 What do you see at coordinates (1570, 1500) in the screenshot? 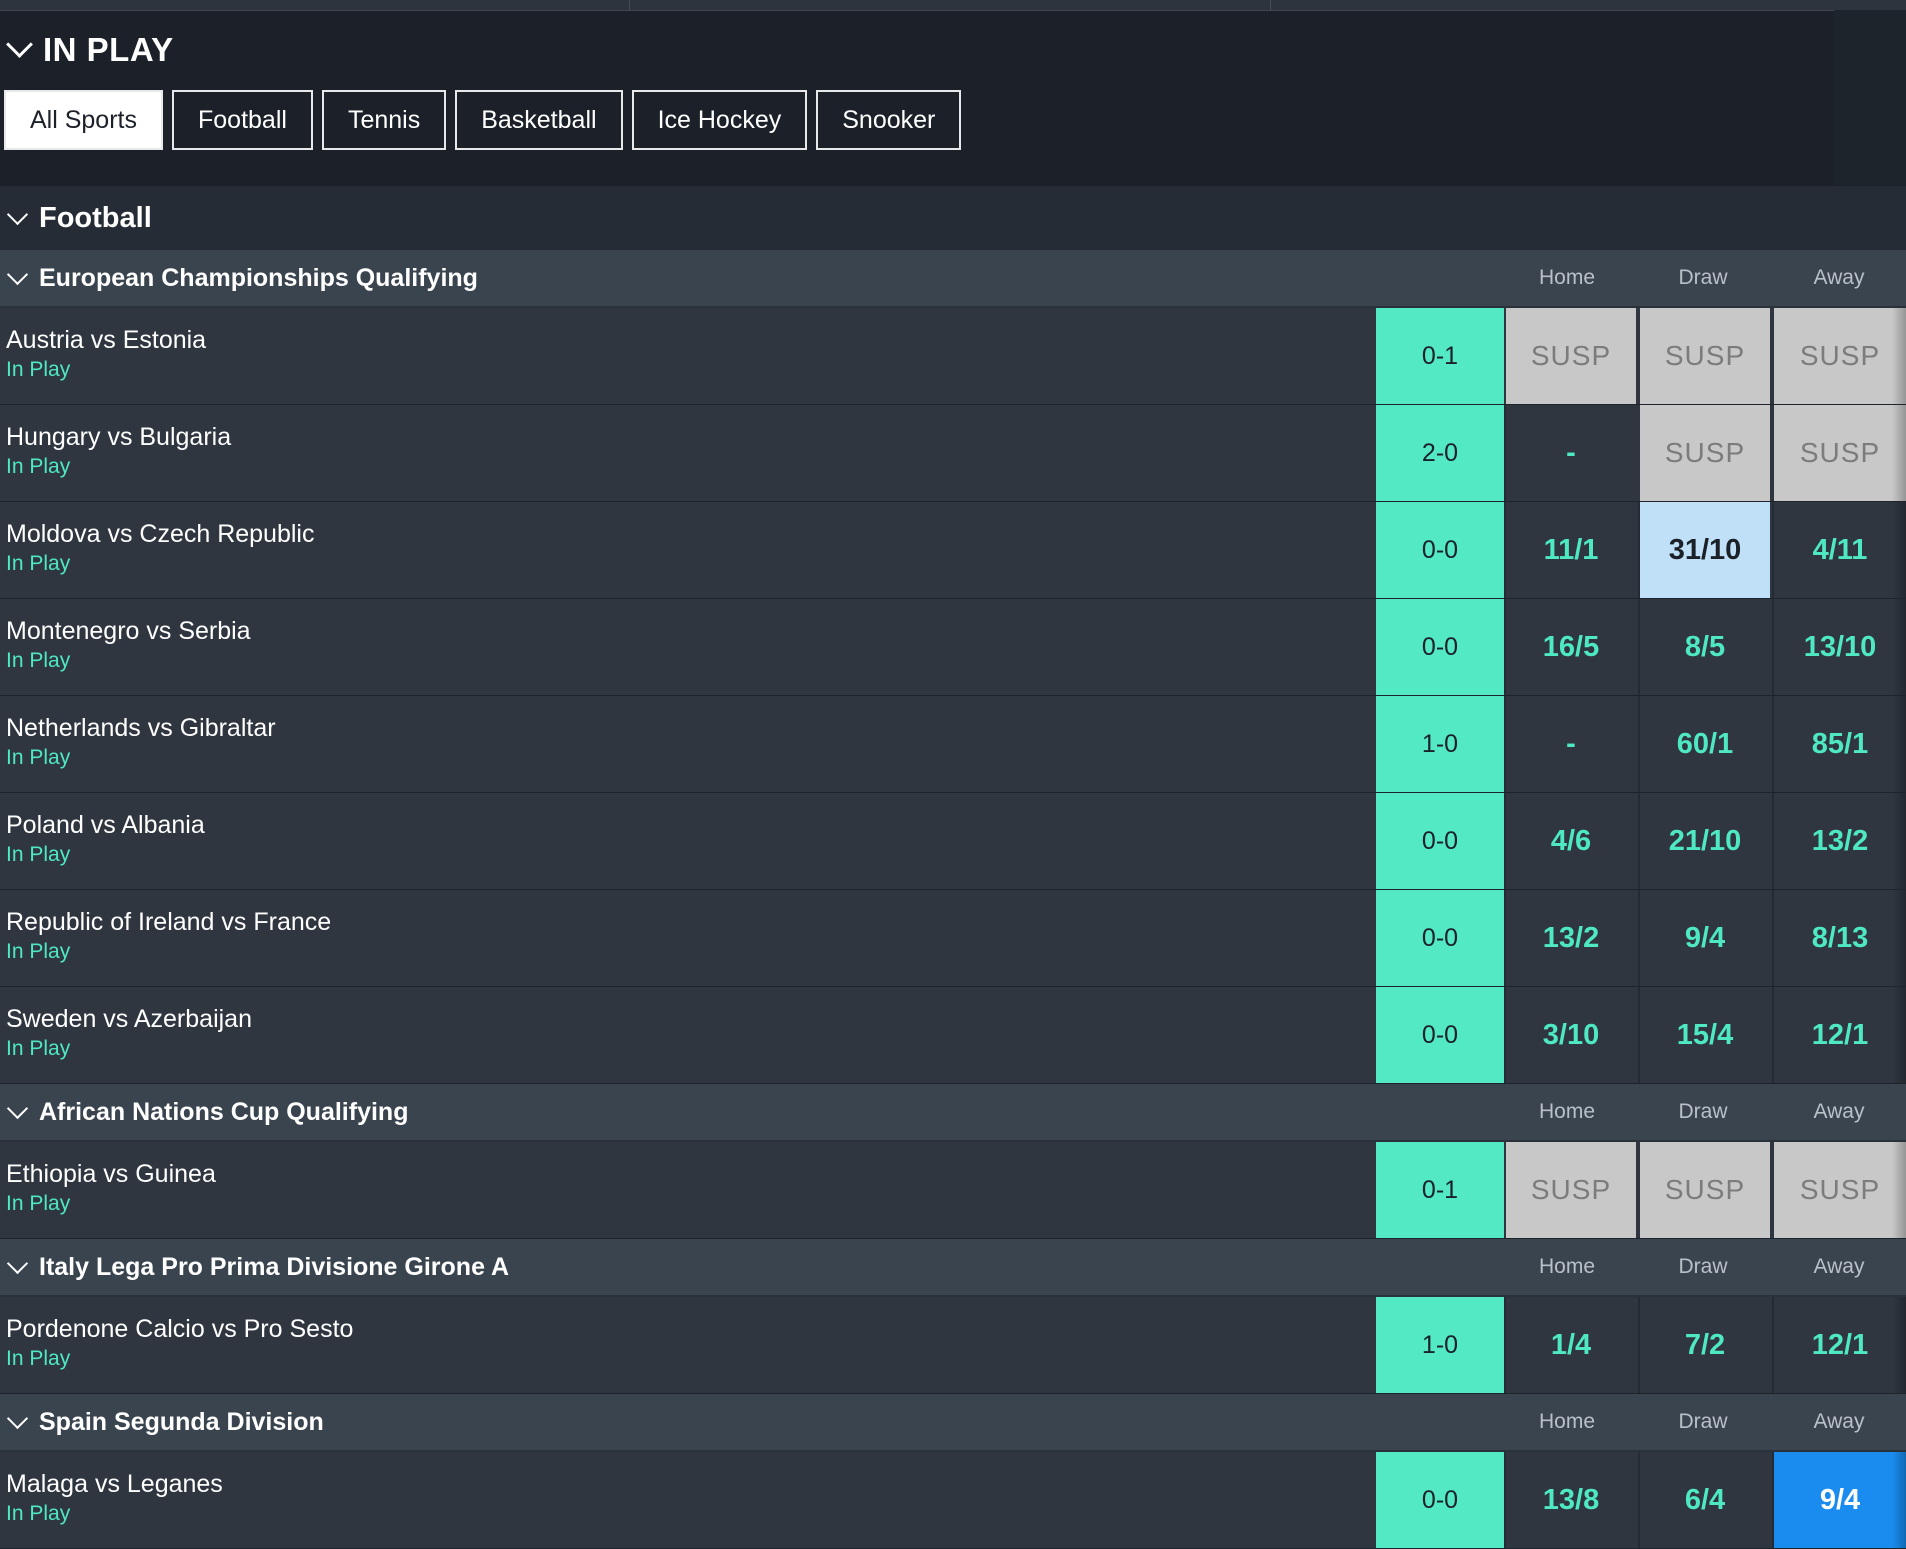
I see `odds-button-home: 13/8` at bounding box center [1570, 1500].